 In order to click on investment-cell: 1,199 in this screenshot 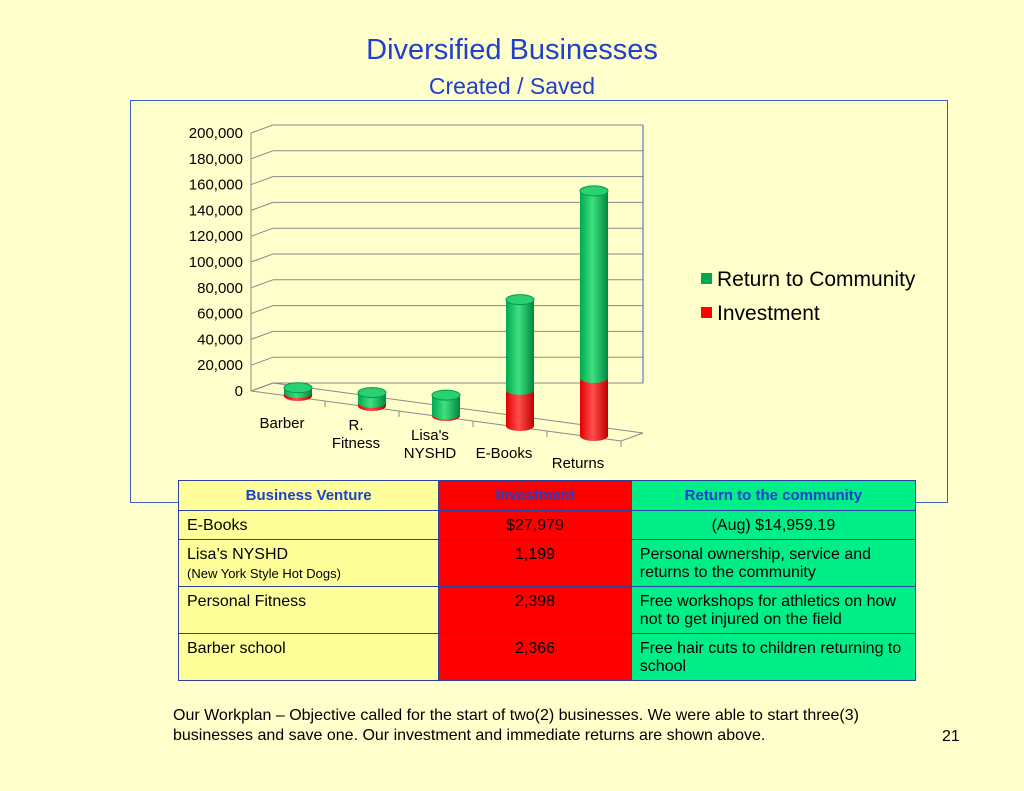, I will do `click(535, 563)`.